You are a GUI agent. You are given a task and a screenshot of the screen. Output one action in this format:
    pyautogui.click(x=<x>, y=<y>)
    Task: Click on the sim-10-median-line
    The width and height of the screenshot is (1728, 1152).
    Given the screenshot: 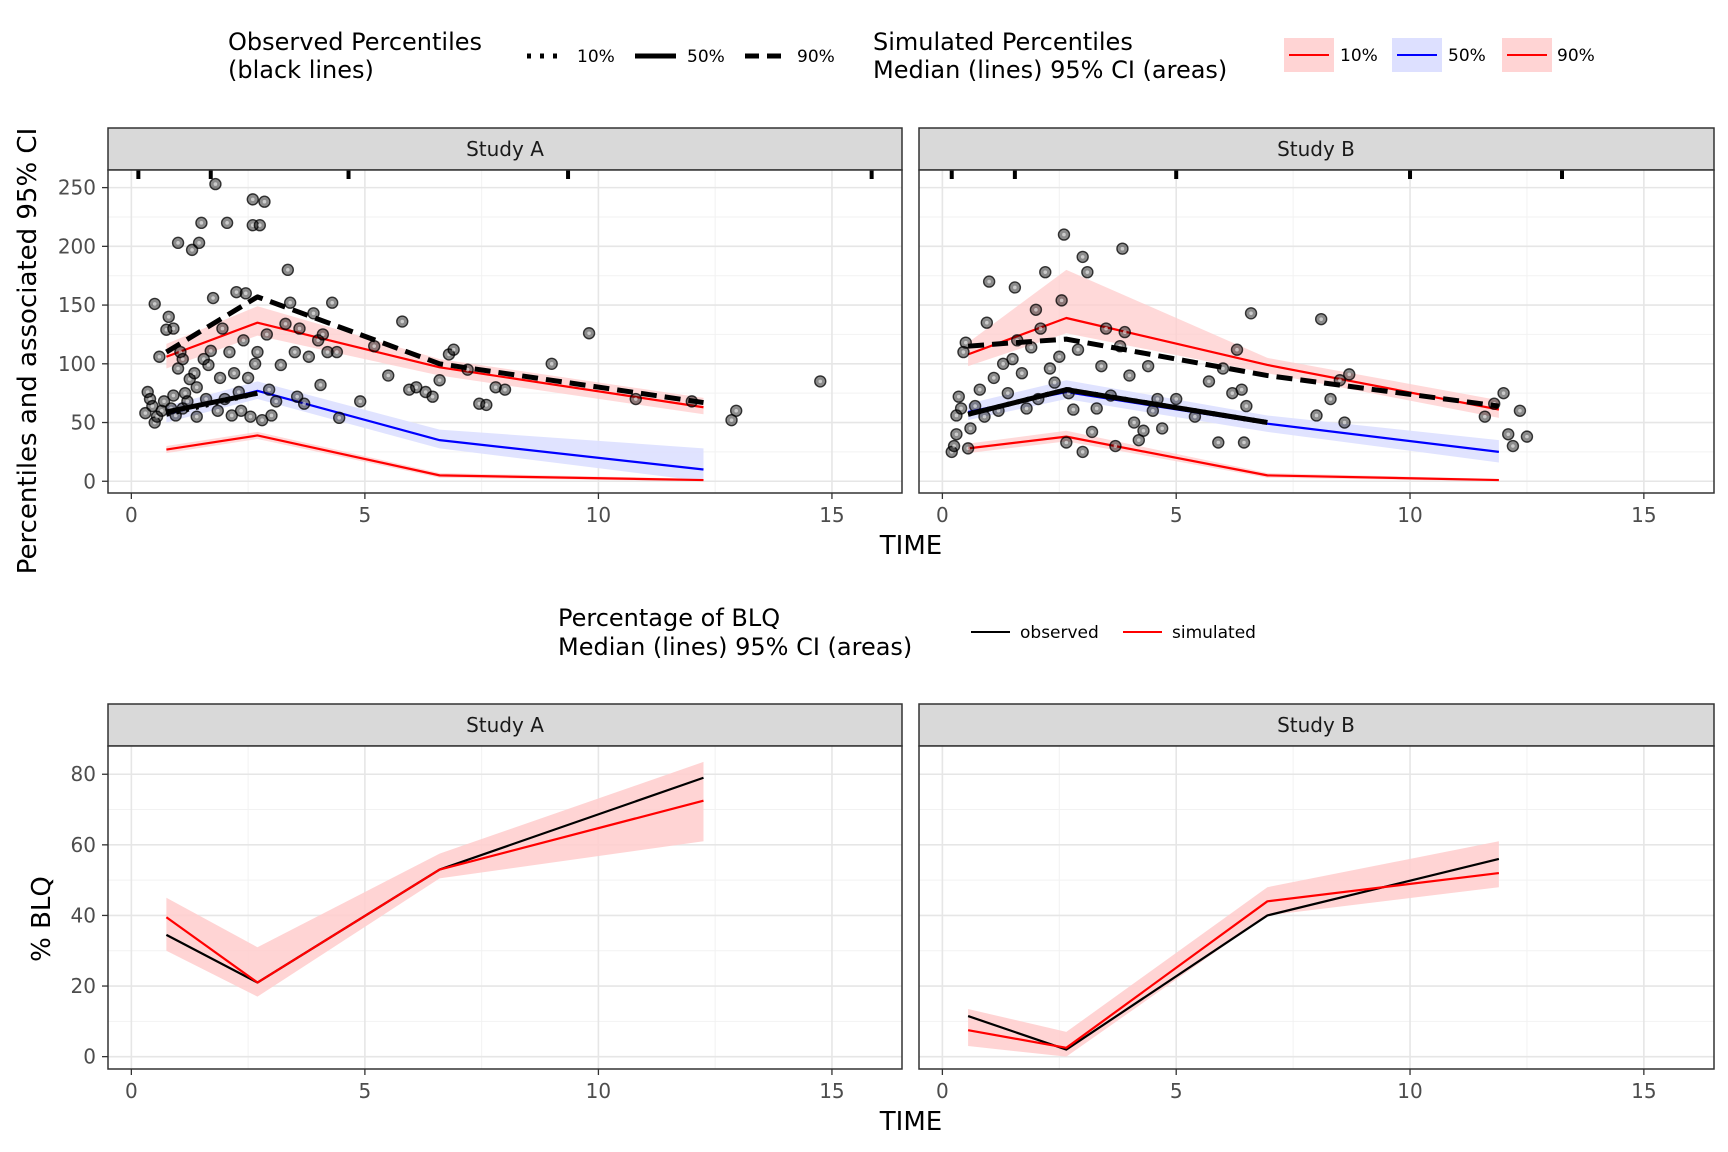 What is the action you would take?
    pyautogui.click(x=435, y=458)
    